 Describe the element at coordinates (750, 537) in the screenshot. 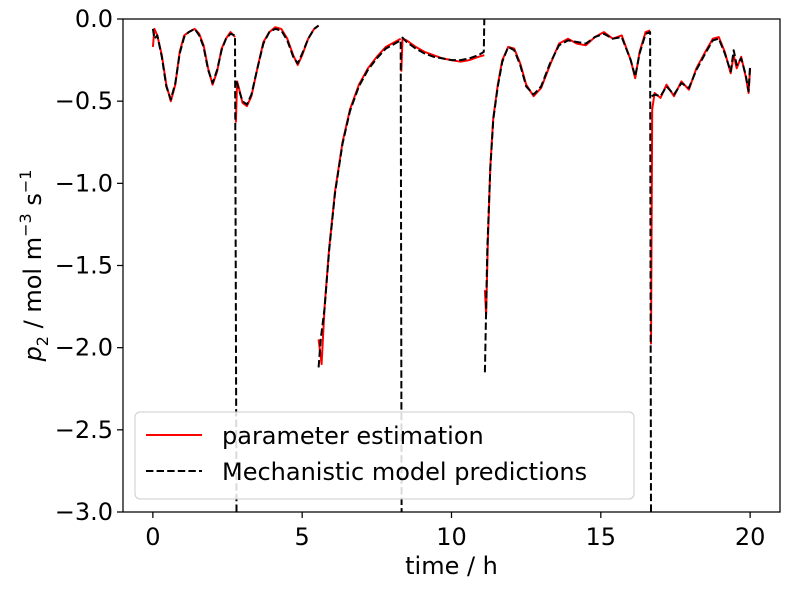

I see `x-tick-label: 20` at that location.